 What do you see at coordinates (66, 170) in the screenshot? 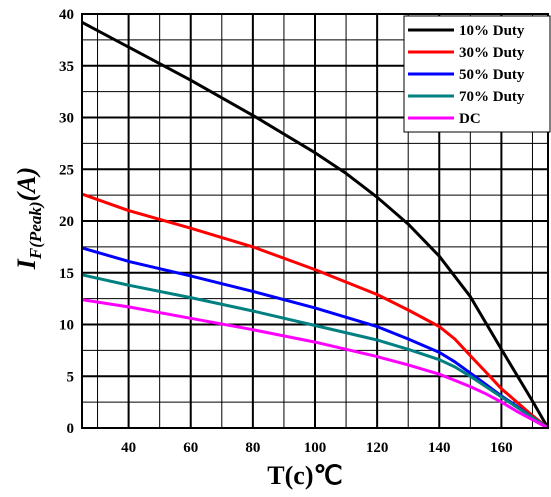
I see `y-tick-label: 25` at bounding box center [66, 170].